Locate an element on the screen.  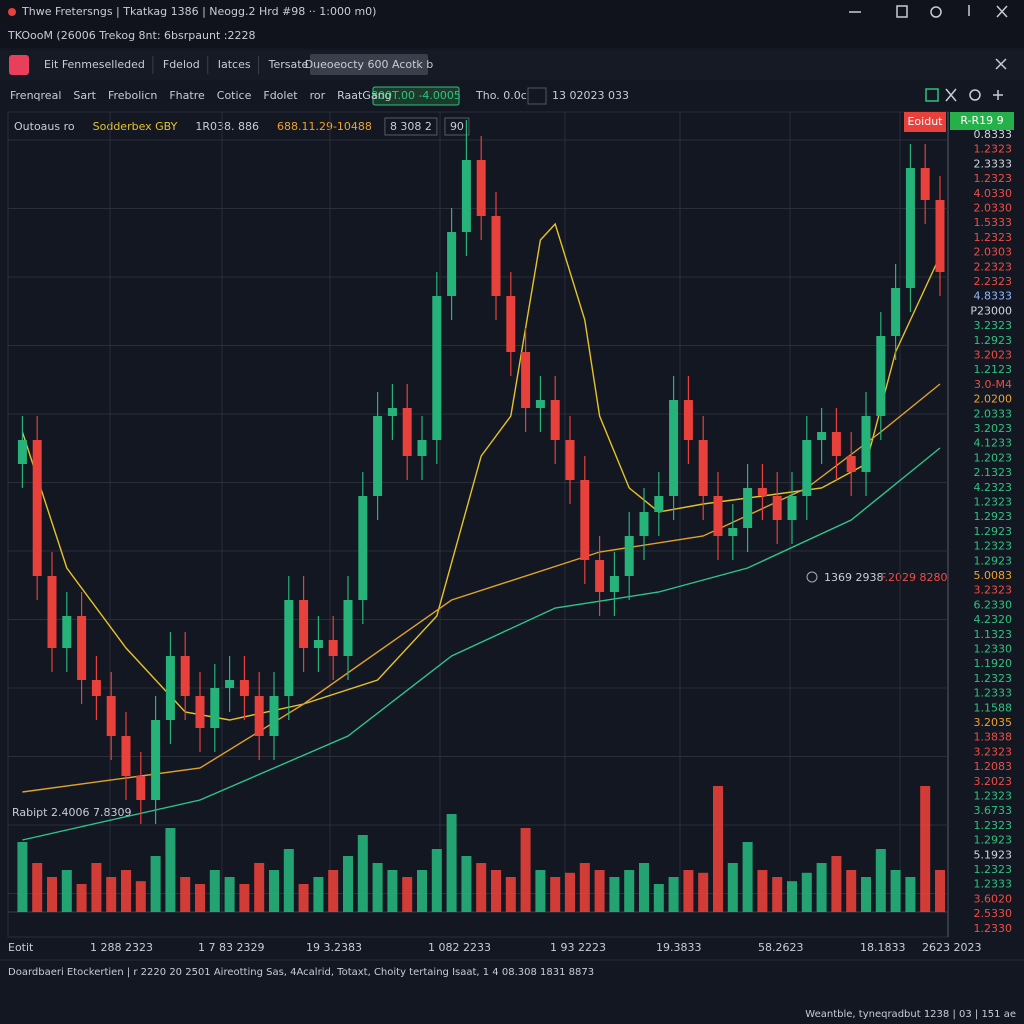
tab: Fdelod is located at coordinates (181, 64).